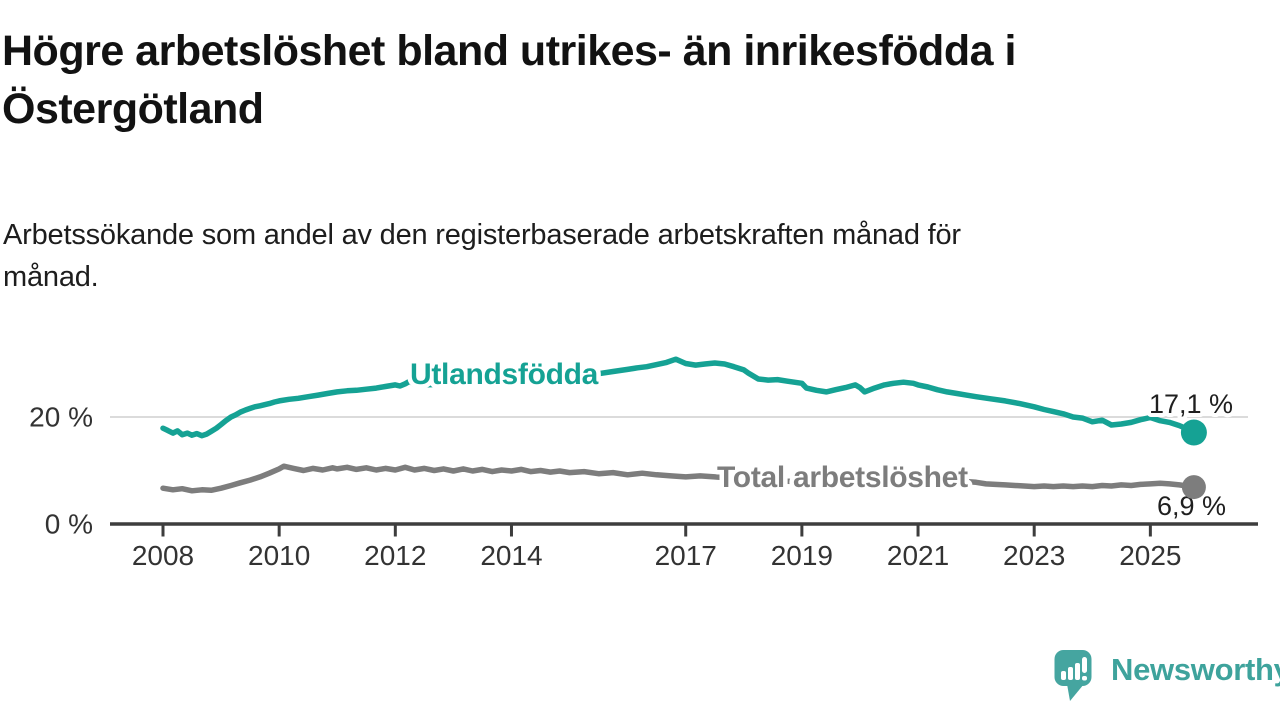 The image size is (1280, 720). I want to click on total-arbetsl-shet-series-label: Total arbetslöshet, so click(842, 477).